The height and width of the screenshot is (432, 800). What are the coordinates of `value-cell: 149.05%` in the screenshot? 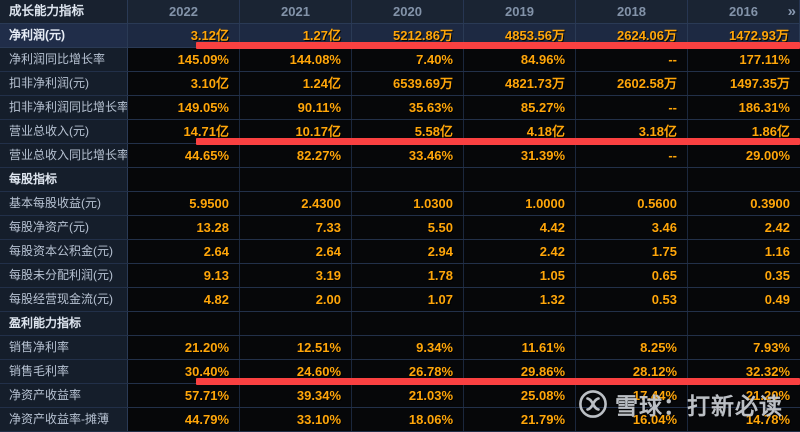 It's located at (184, 107).